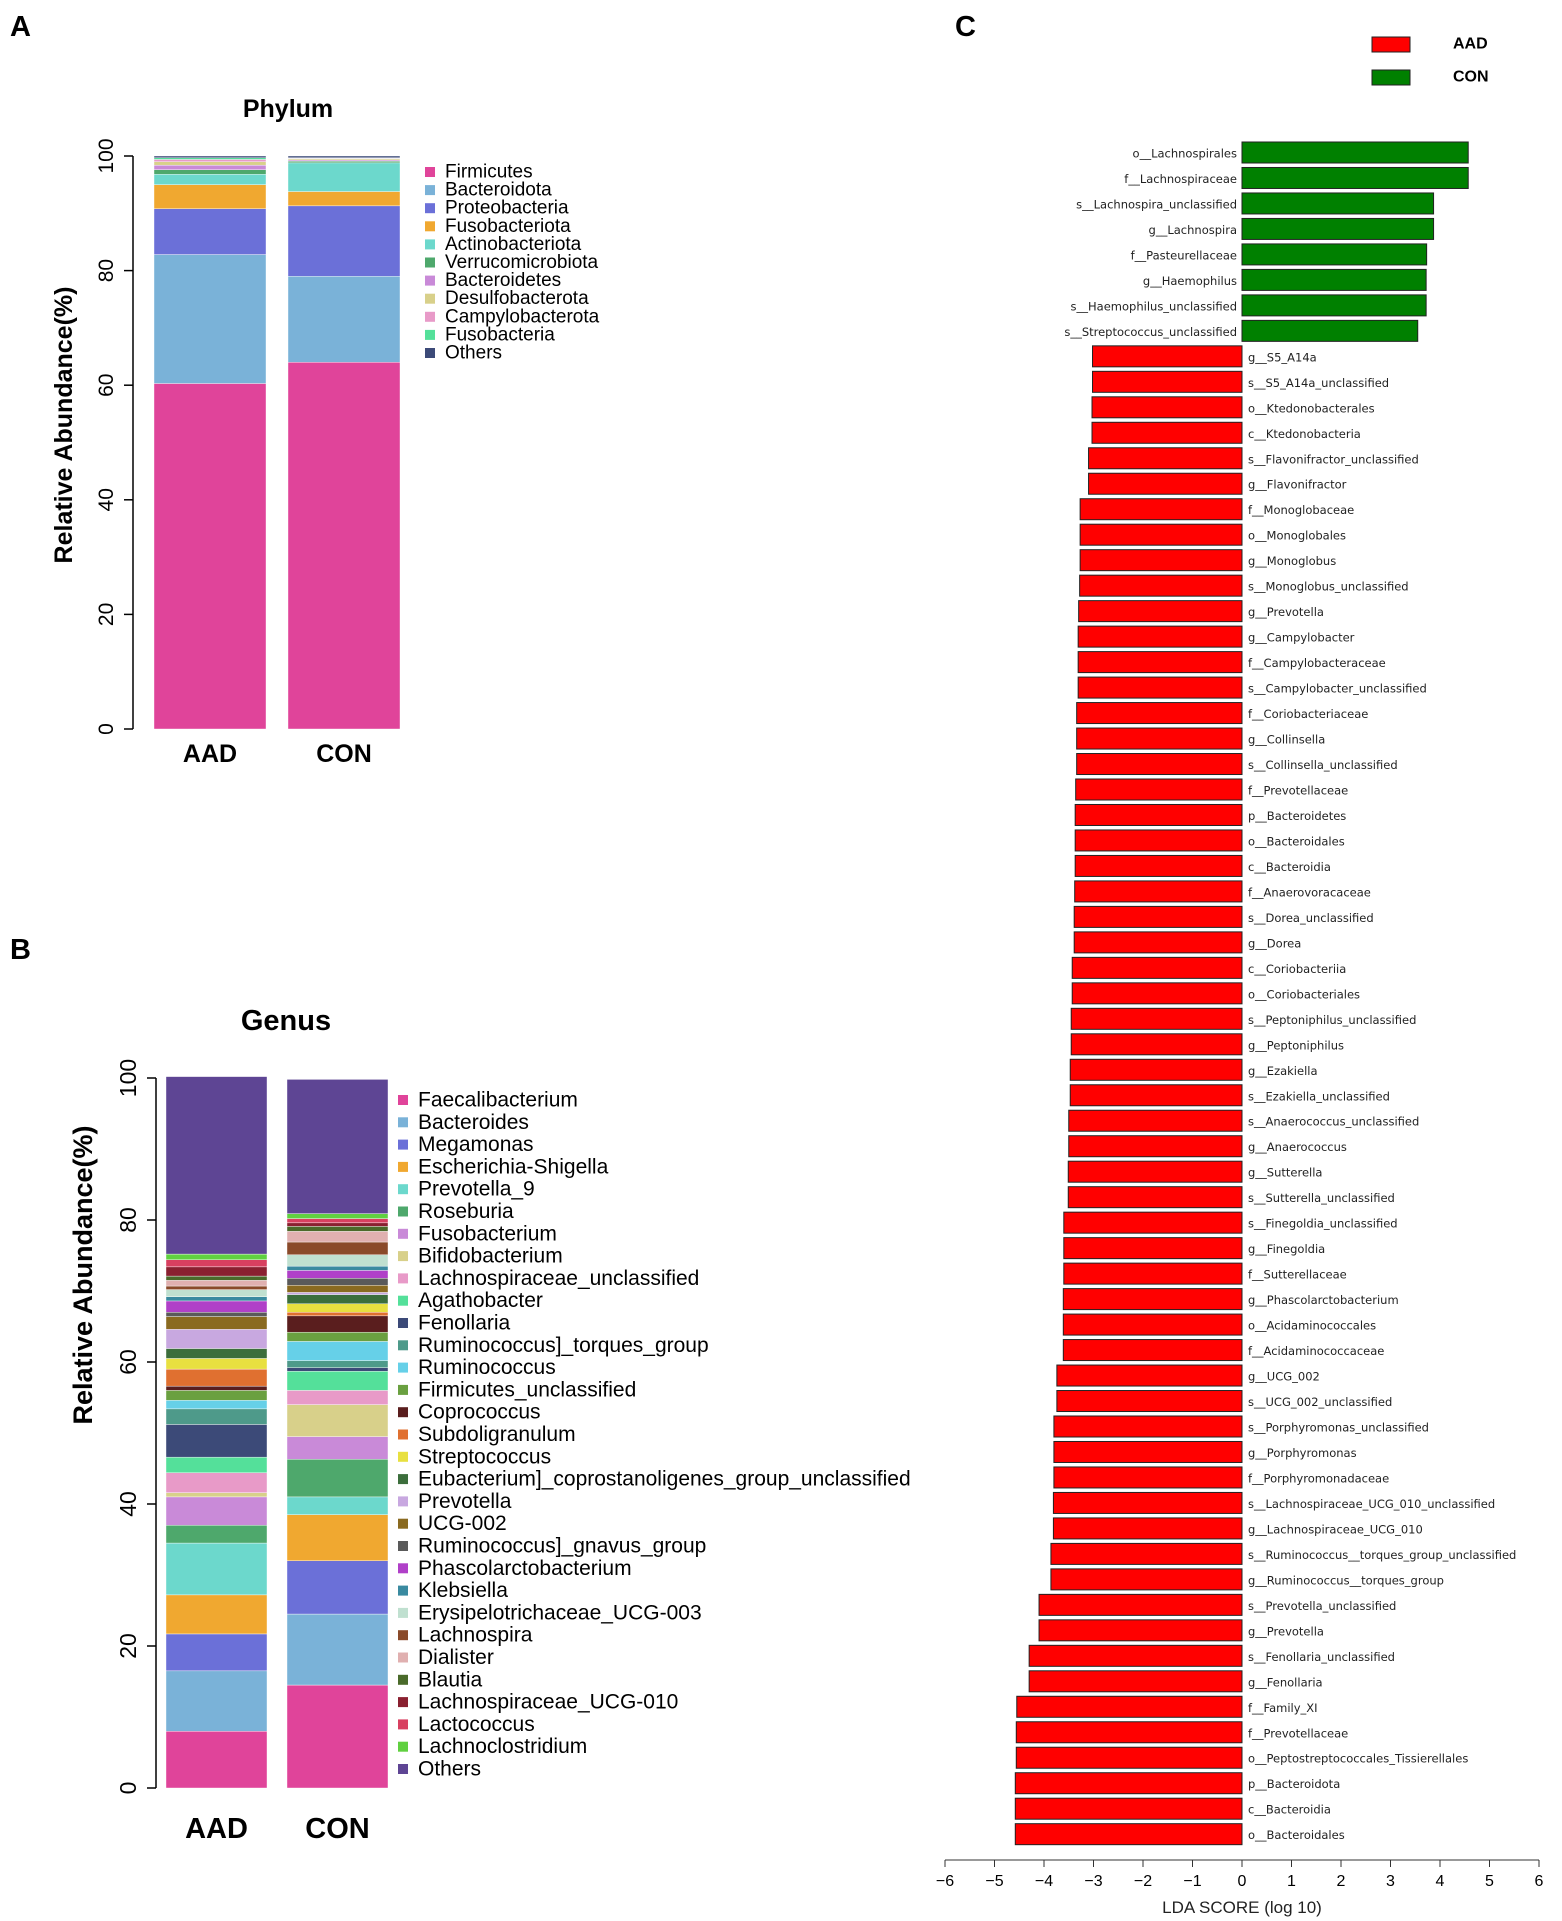 The height and width of the screenshot is (1921, 1562). What do you see at coordinates (462, 1523) in the screenshot?
I see `legend-label: UCG-002` at bounding box center [462, 1523].